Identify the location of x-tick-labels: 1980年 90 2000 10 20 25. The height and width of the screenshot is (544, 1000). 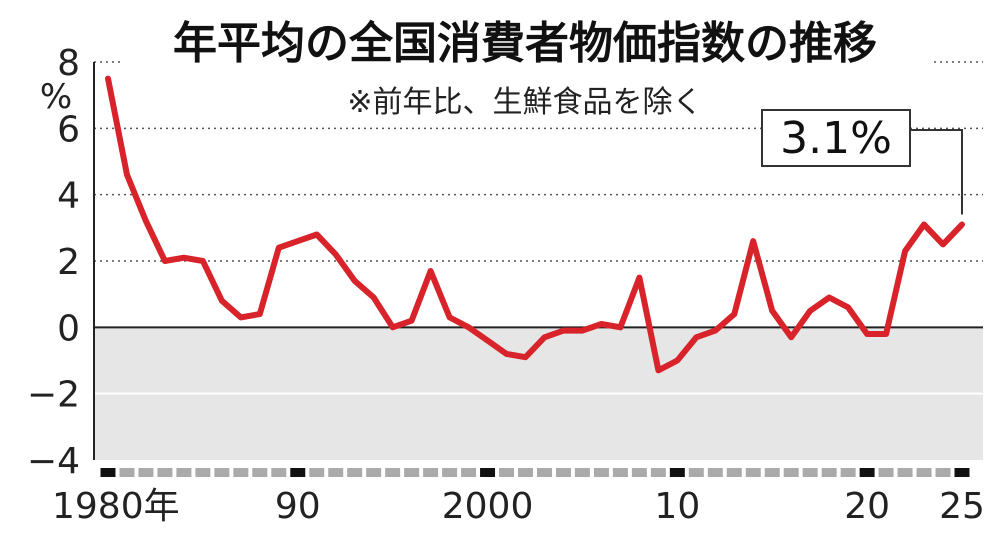
(518, 506).